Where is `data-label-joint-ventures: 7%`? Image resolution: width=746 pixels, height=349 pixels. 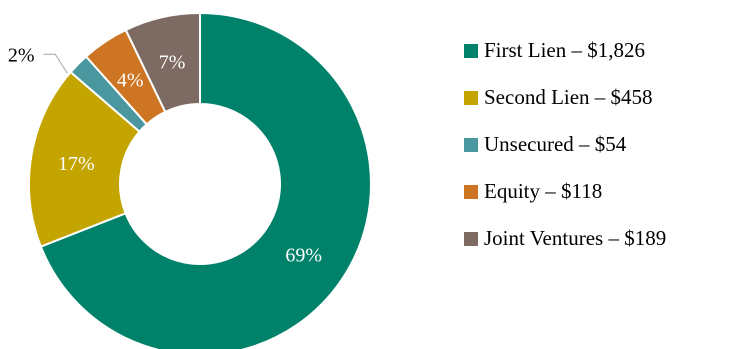 data-label-joint-ventures: 7% is located at coordinates (172, 63).